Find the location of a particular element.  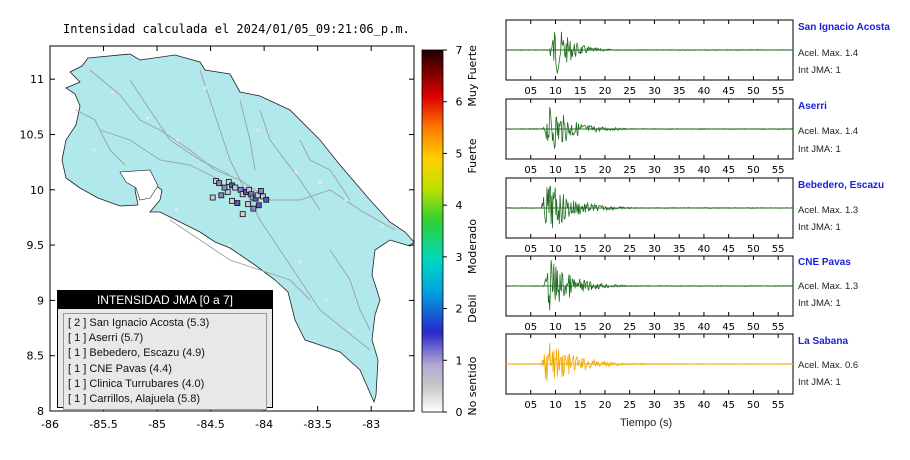

colorbar-category-label: No sentido is located at coordinates (472, 385).